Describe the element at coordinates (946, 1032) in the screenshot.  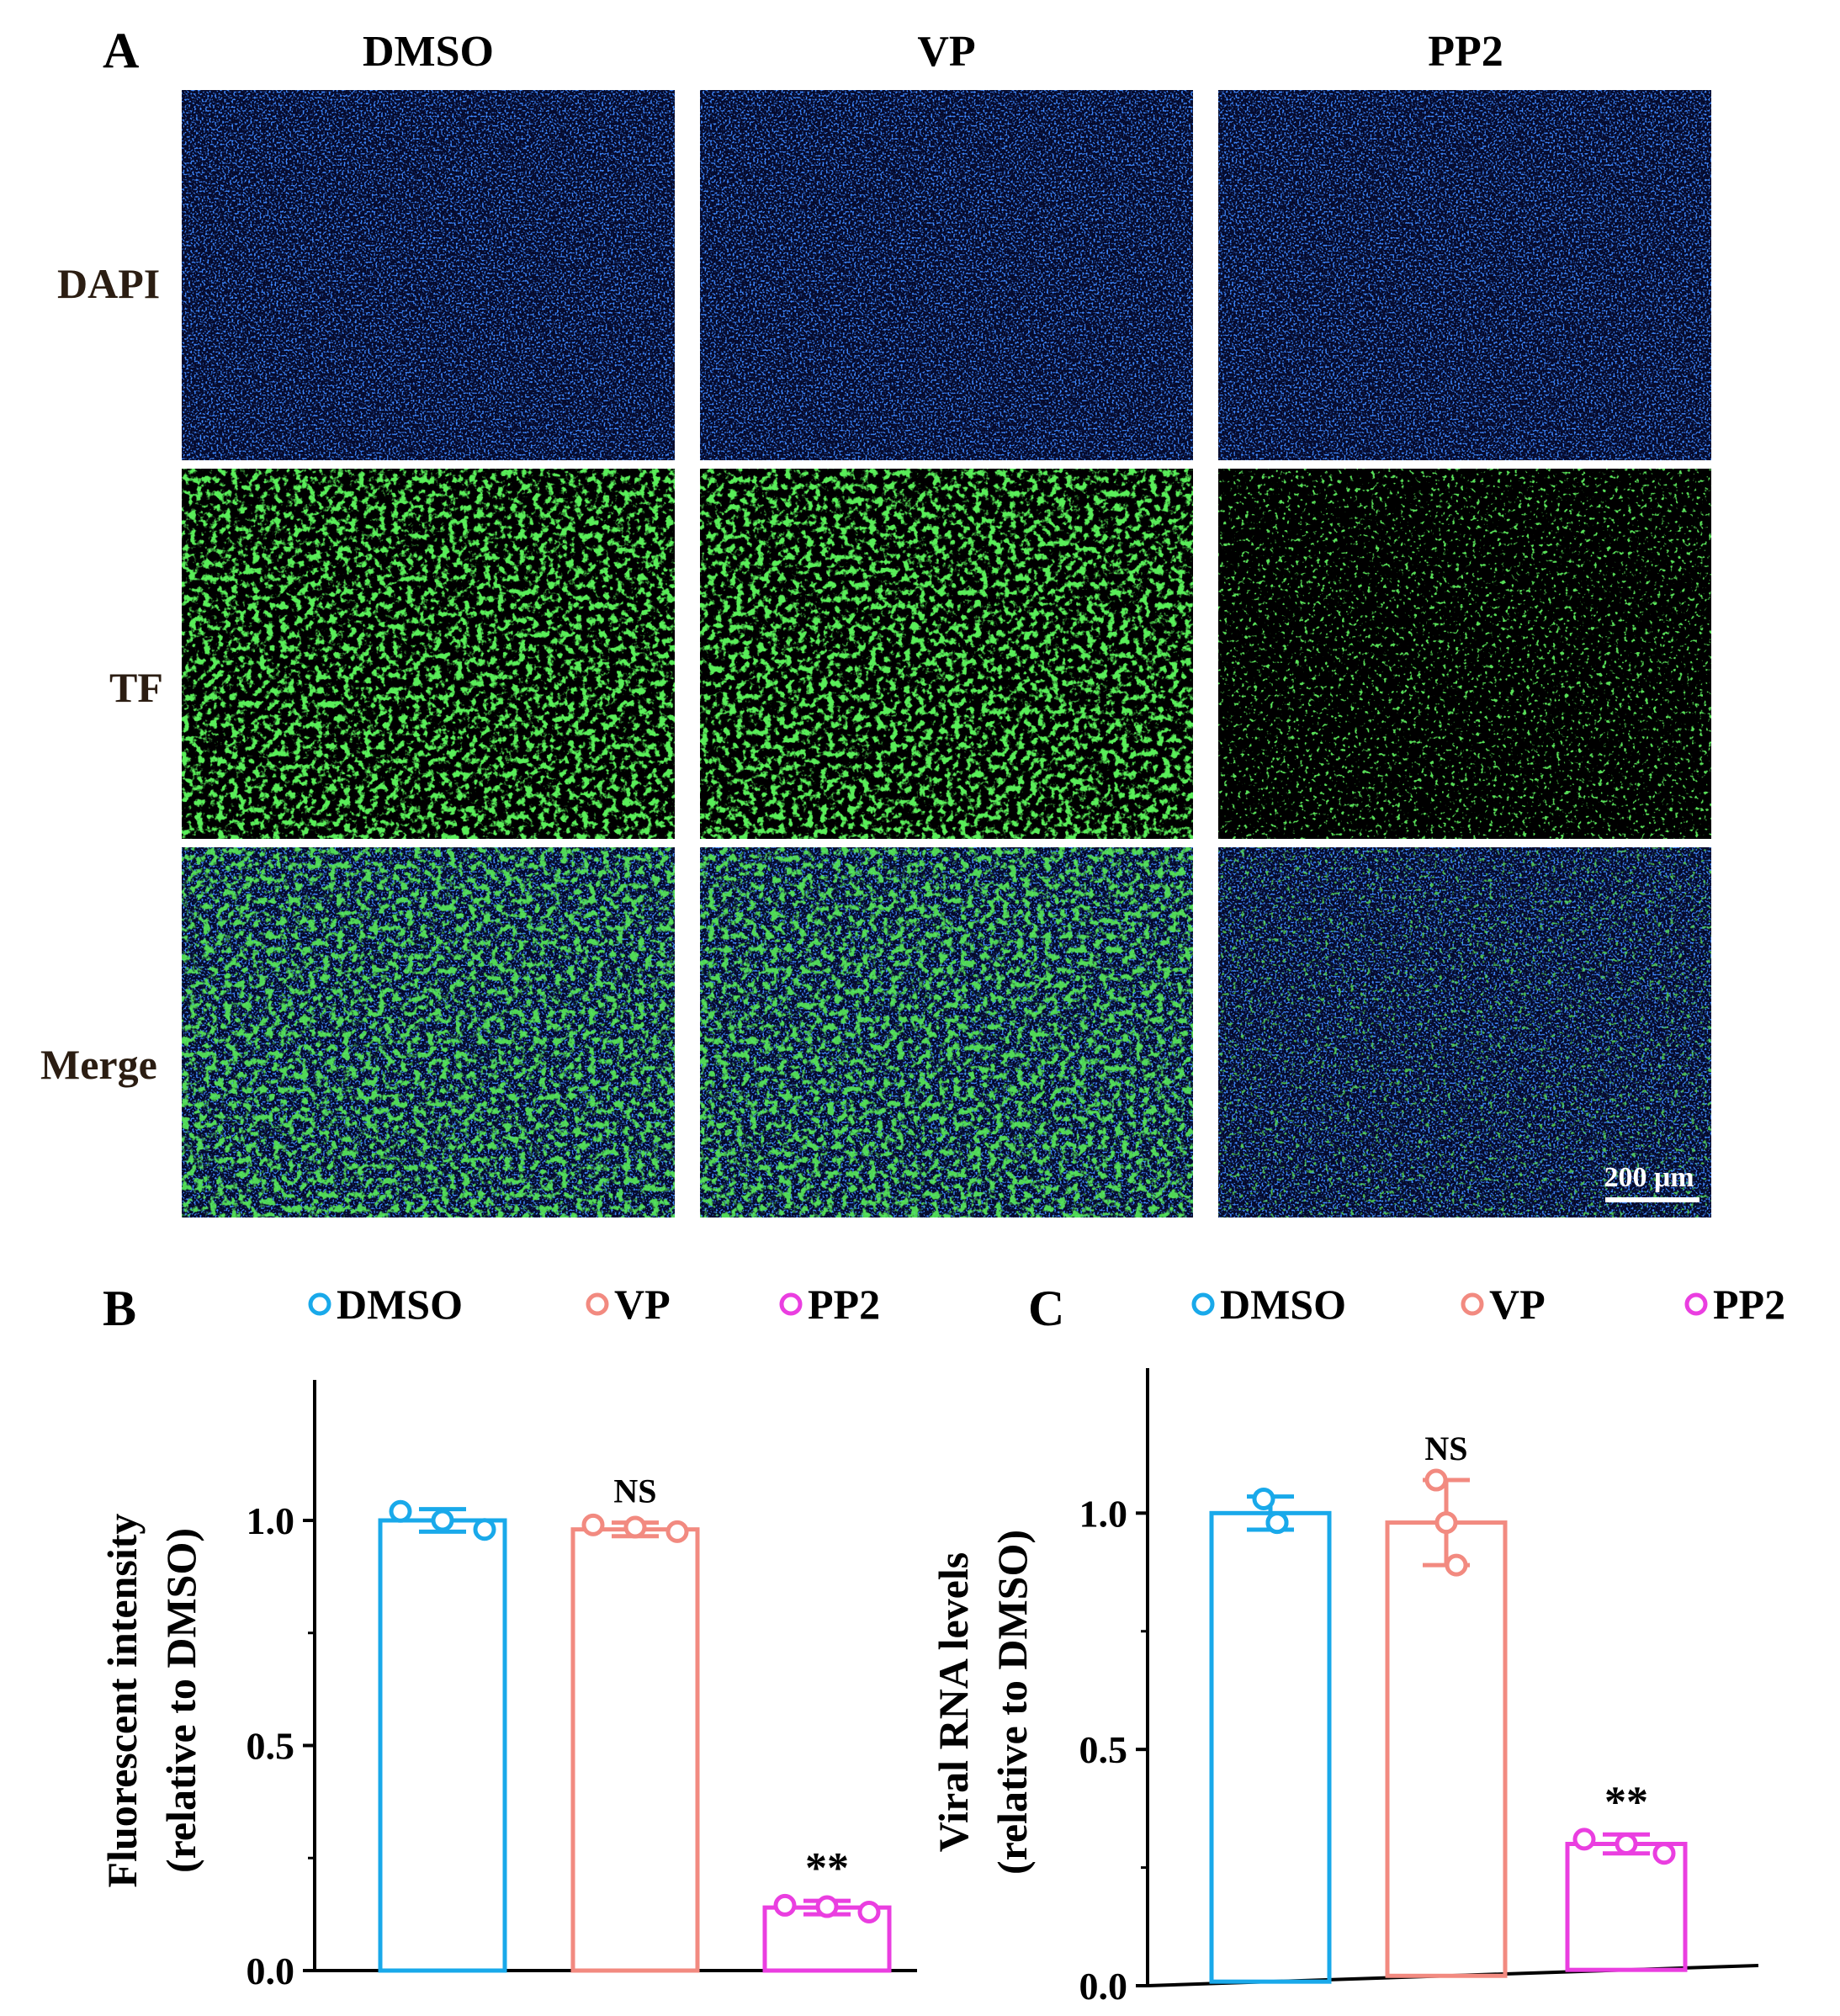
I see `image-merge-vp` at that location.